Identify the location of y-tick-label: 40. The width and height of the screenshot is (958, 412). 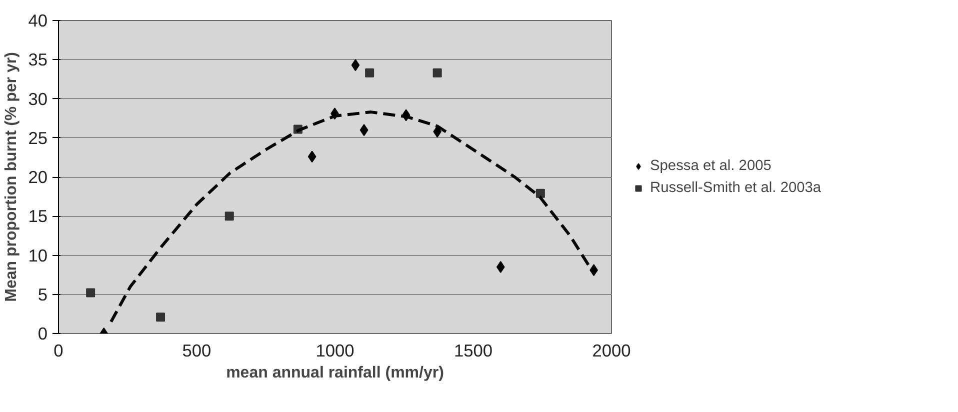
(38, 20).